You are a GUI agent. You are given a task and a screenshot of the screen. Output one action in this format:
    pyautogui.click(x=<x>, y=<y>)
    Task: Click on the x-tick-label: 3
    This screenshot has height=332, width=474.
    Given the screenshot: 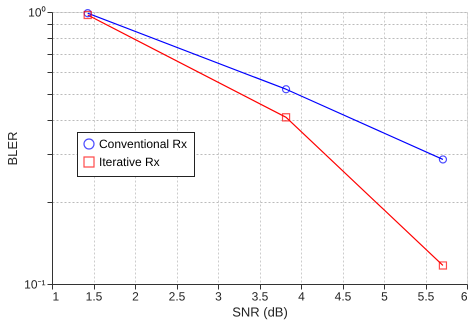 What is the action you would take?
    pyautogui.click(x=218, y=297)
    